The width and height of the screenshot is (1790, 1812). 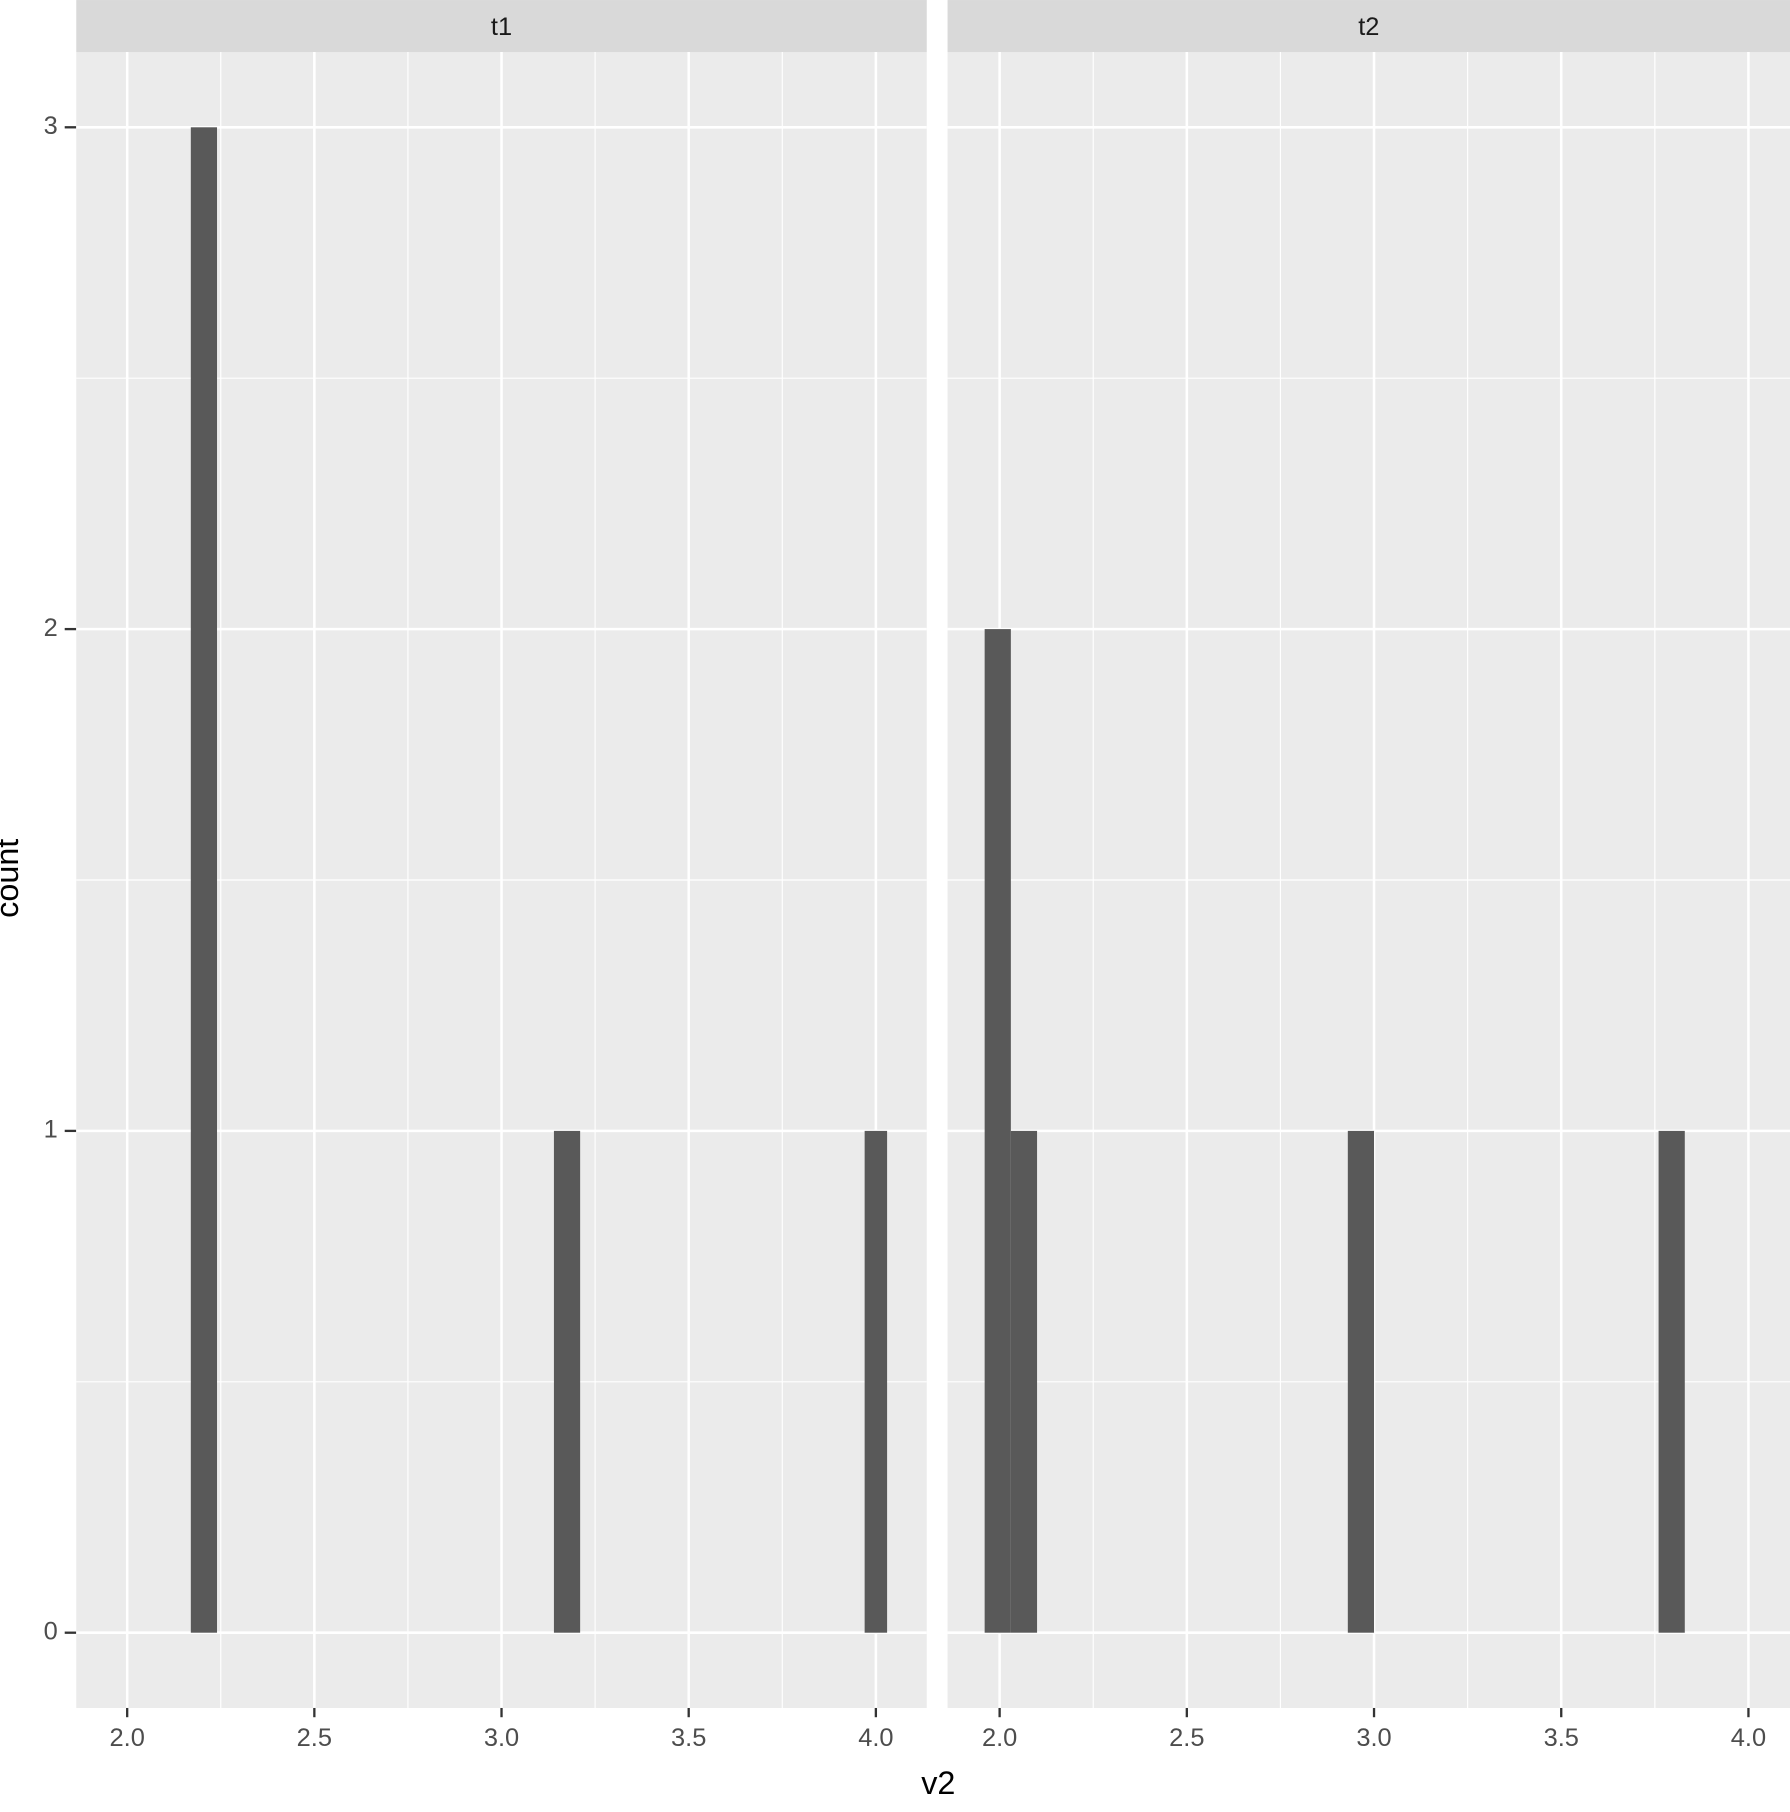 I want to click on strip-label: t2, so click(x=1368, y=27).